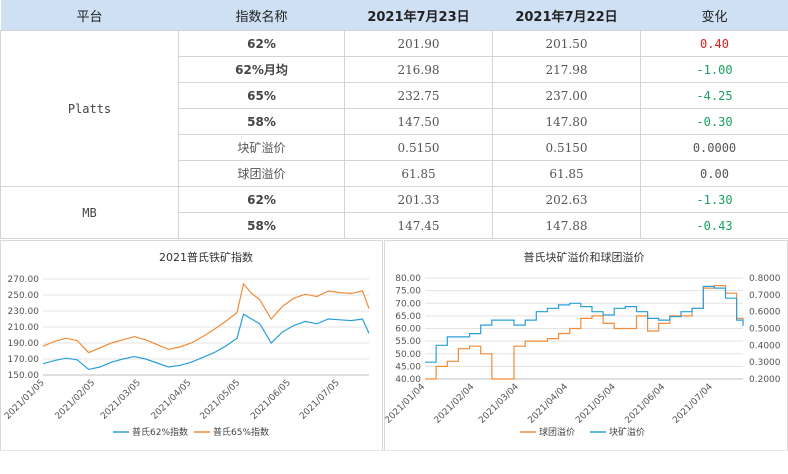 Image resolution: width=788 pixels, height=474 pixels. I want to click on value-date1-cell: 147.50, so click(419, 122).